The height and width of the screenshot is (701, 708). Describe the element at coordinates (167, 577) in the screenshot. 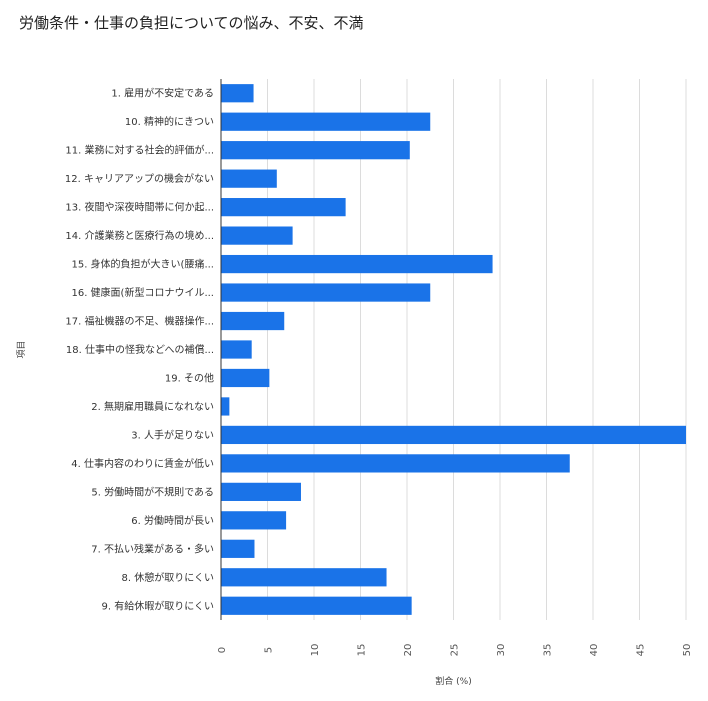

I see `category-label: 8. 休憩が取りにくい` at that location.